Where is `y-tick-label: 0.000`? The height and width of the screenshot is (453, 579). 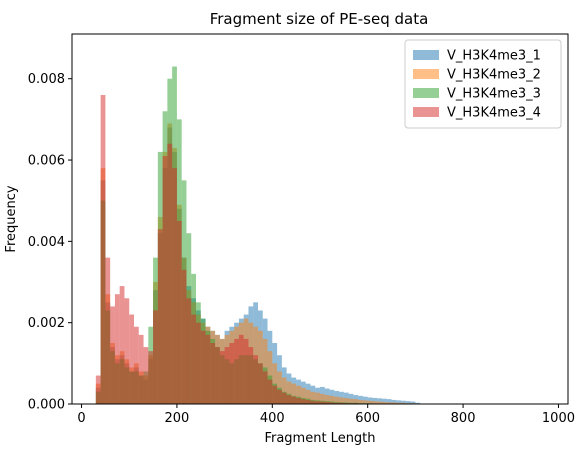
y-tick-label: 0.000 is located at coordinates (46, 405).